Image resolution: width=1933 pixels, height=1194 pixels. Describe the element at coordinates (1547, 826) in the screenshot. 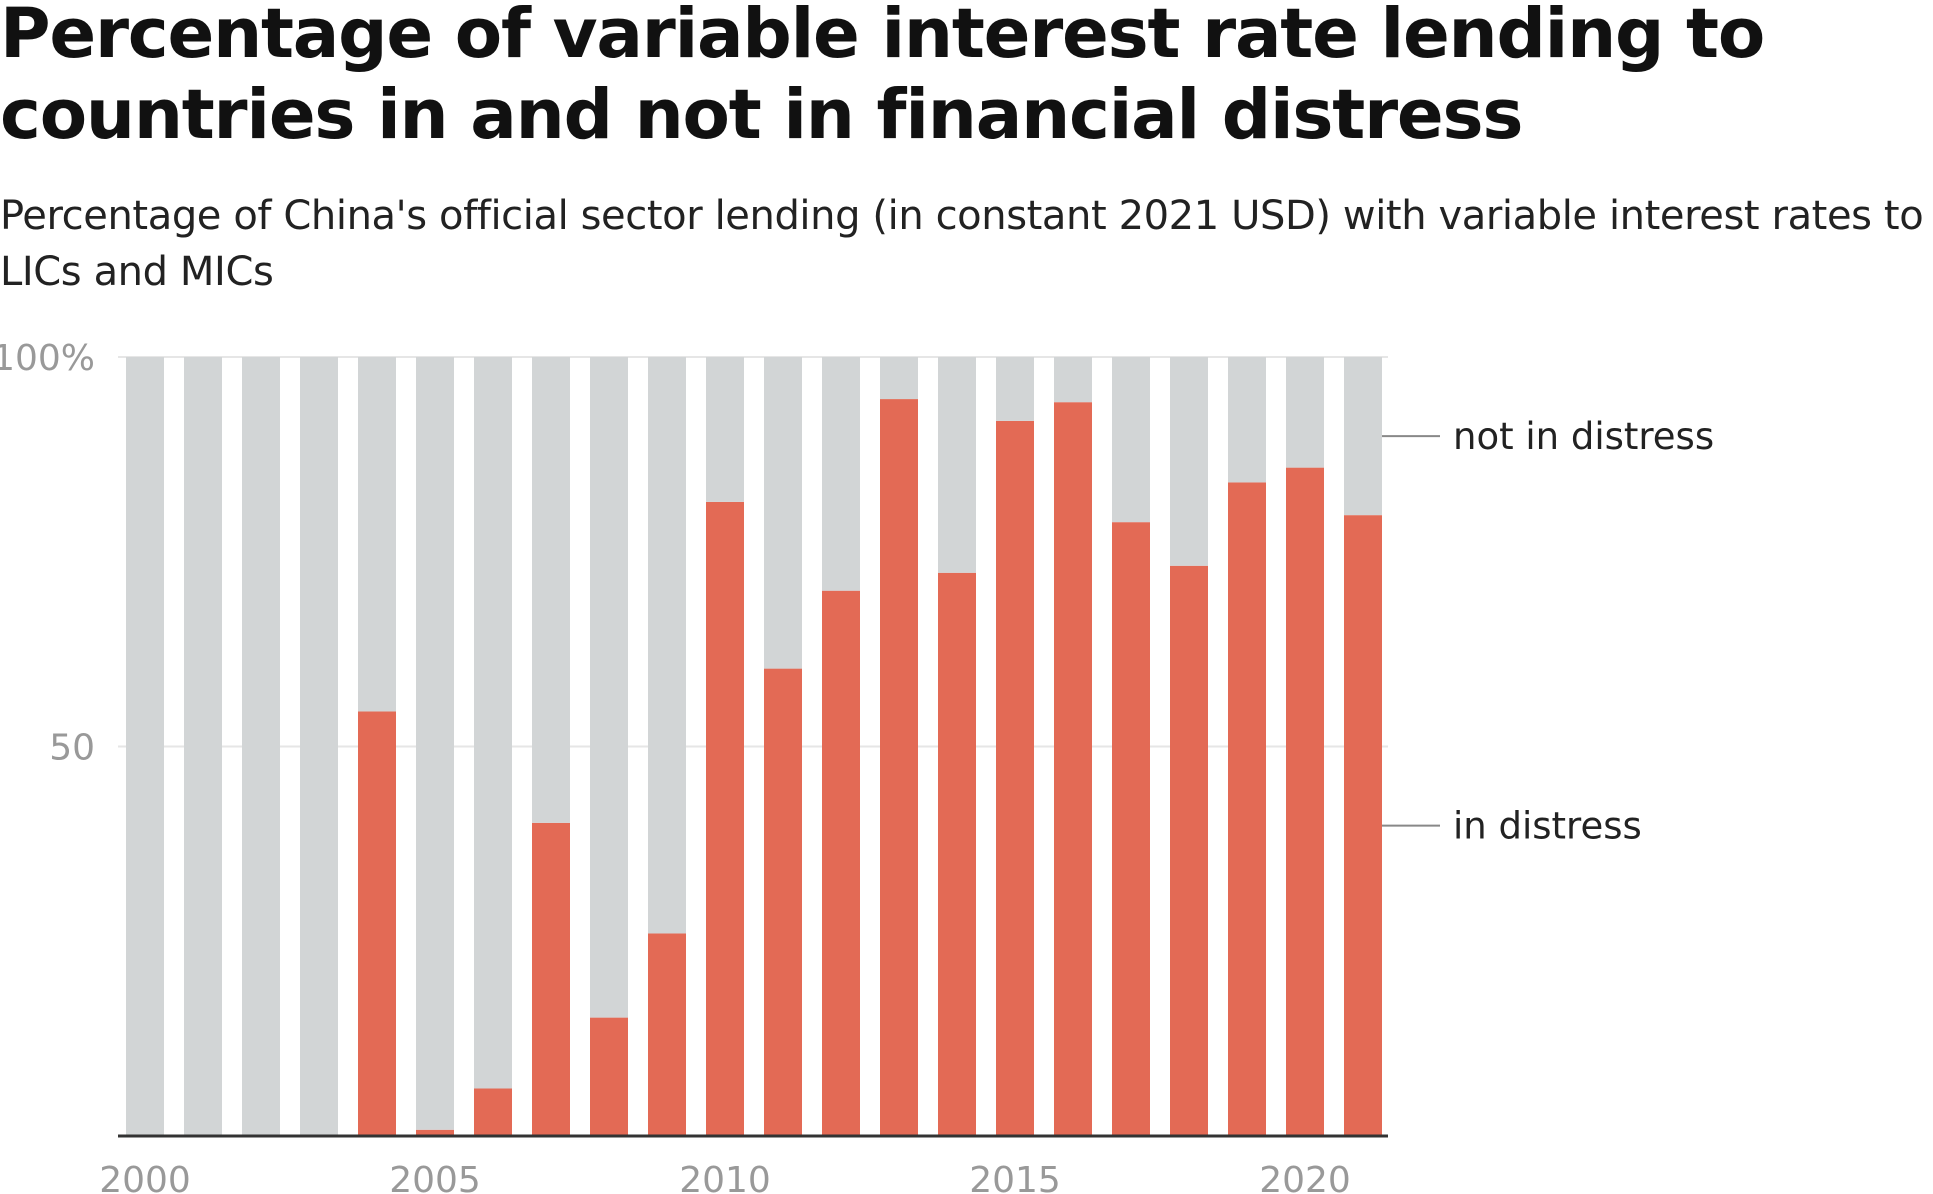

I see `legend-in-distress-label: in distress` at that location.